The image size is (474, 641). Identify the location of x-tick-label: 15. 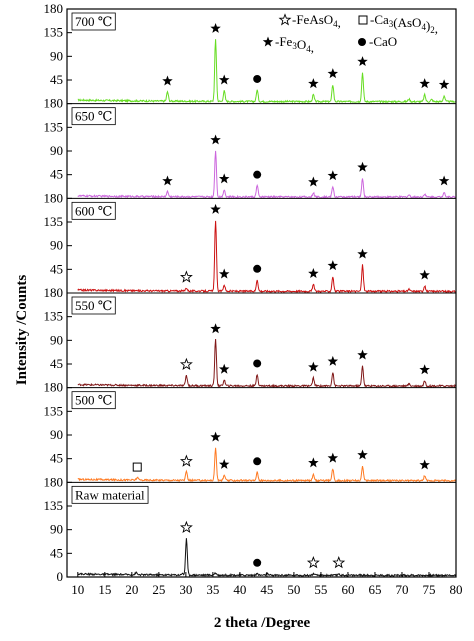
(104, 589).